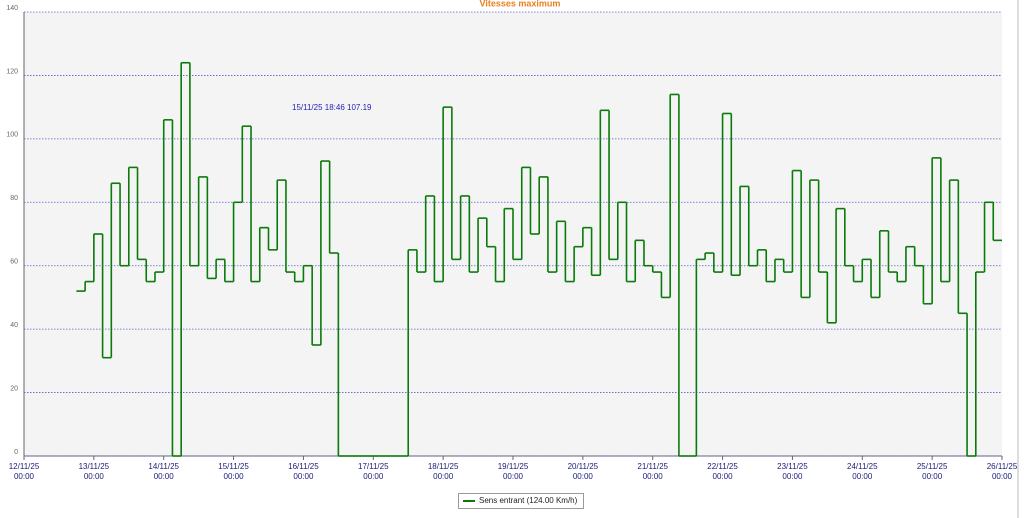  What do you see at coordinates (792, 471) in the screenshot?
I see `x-tick-label: 23/11/25 00:00` at bounding box center [792, 471].